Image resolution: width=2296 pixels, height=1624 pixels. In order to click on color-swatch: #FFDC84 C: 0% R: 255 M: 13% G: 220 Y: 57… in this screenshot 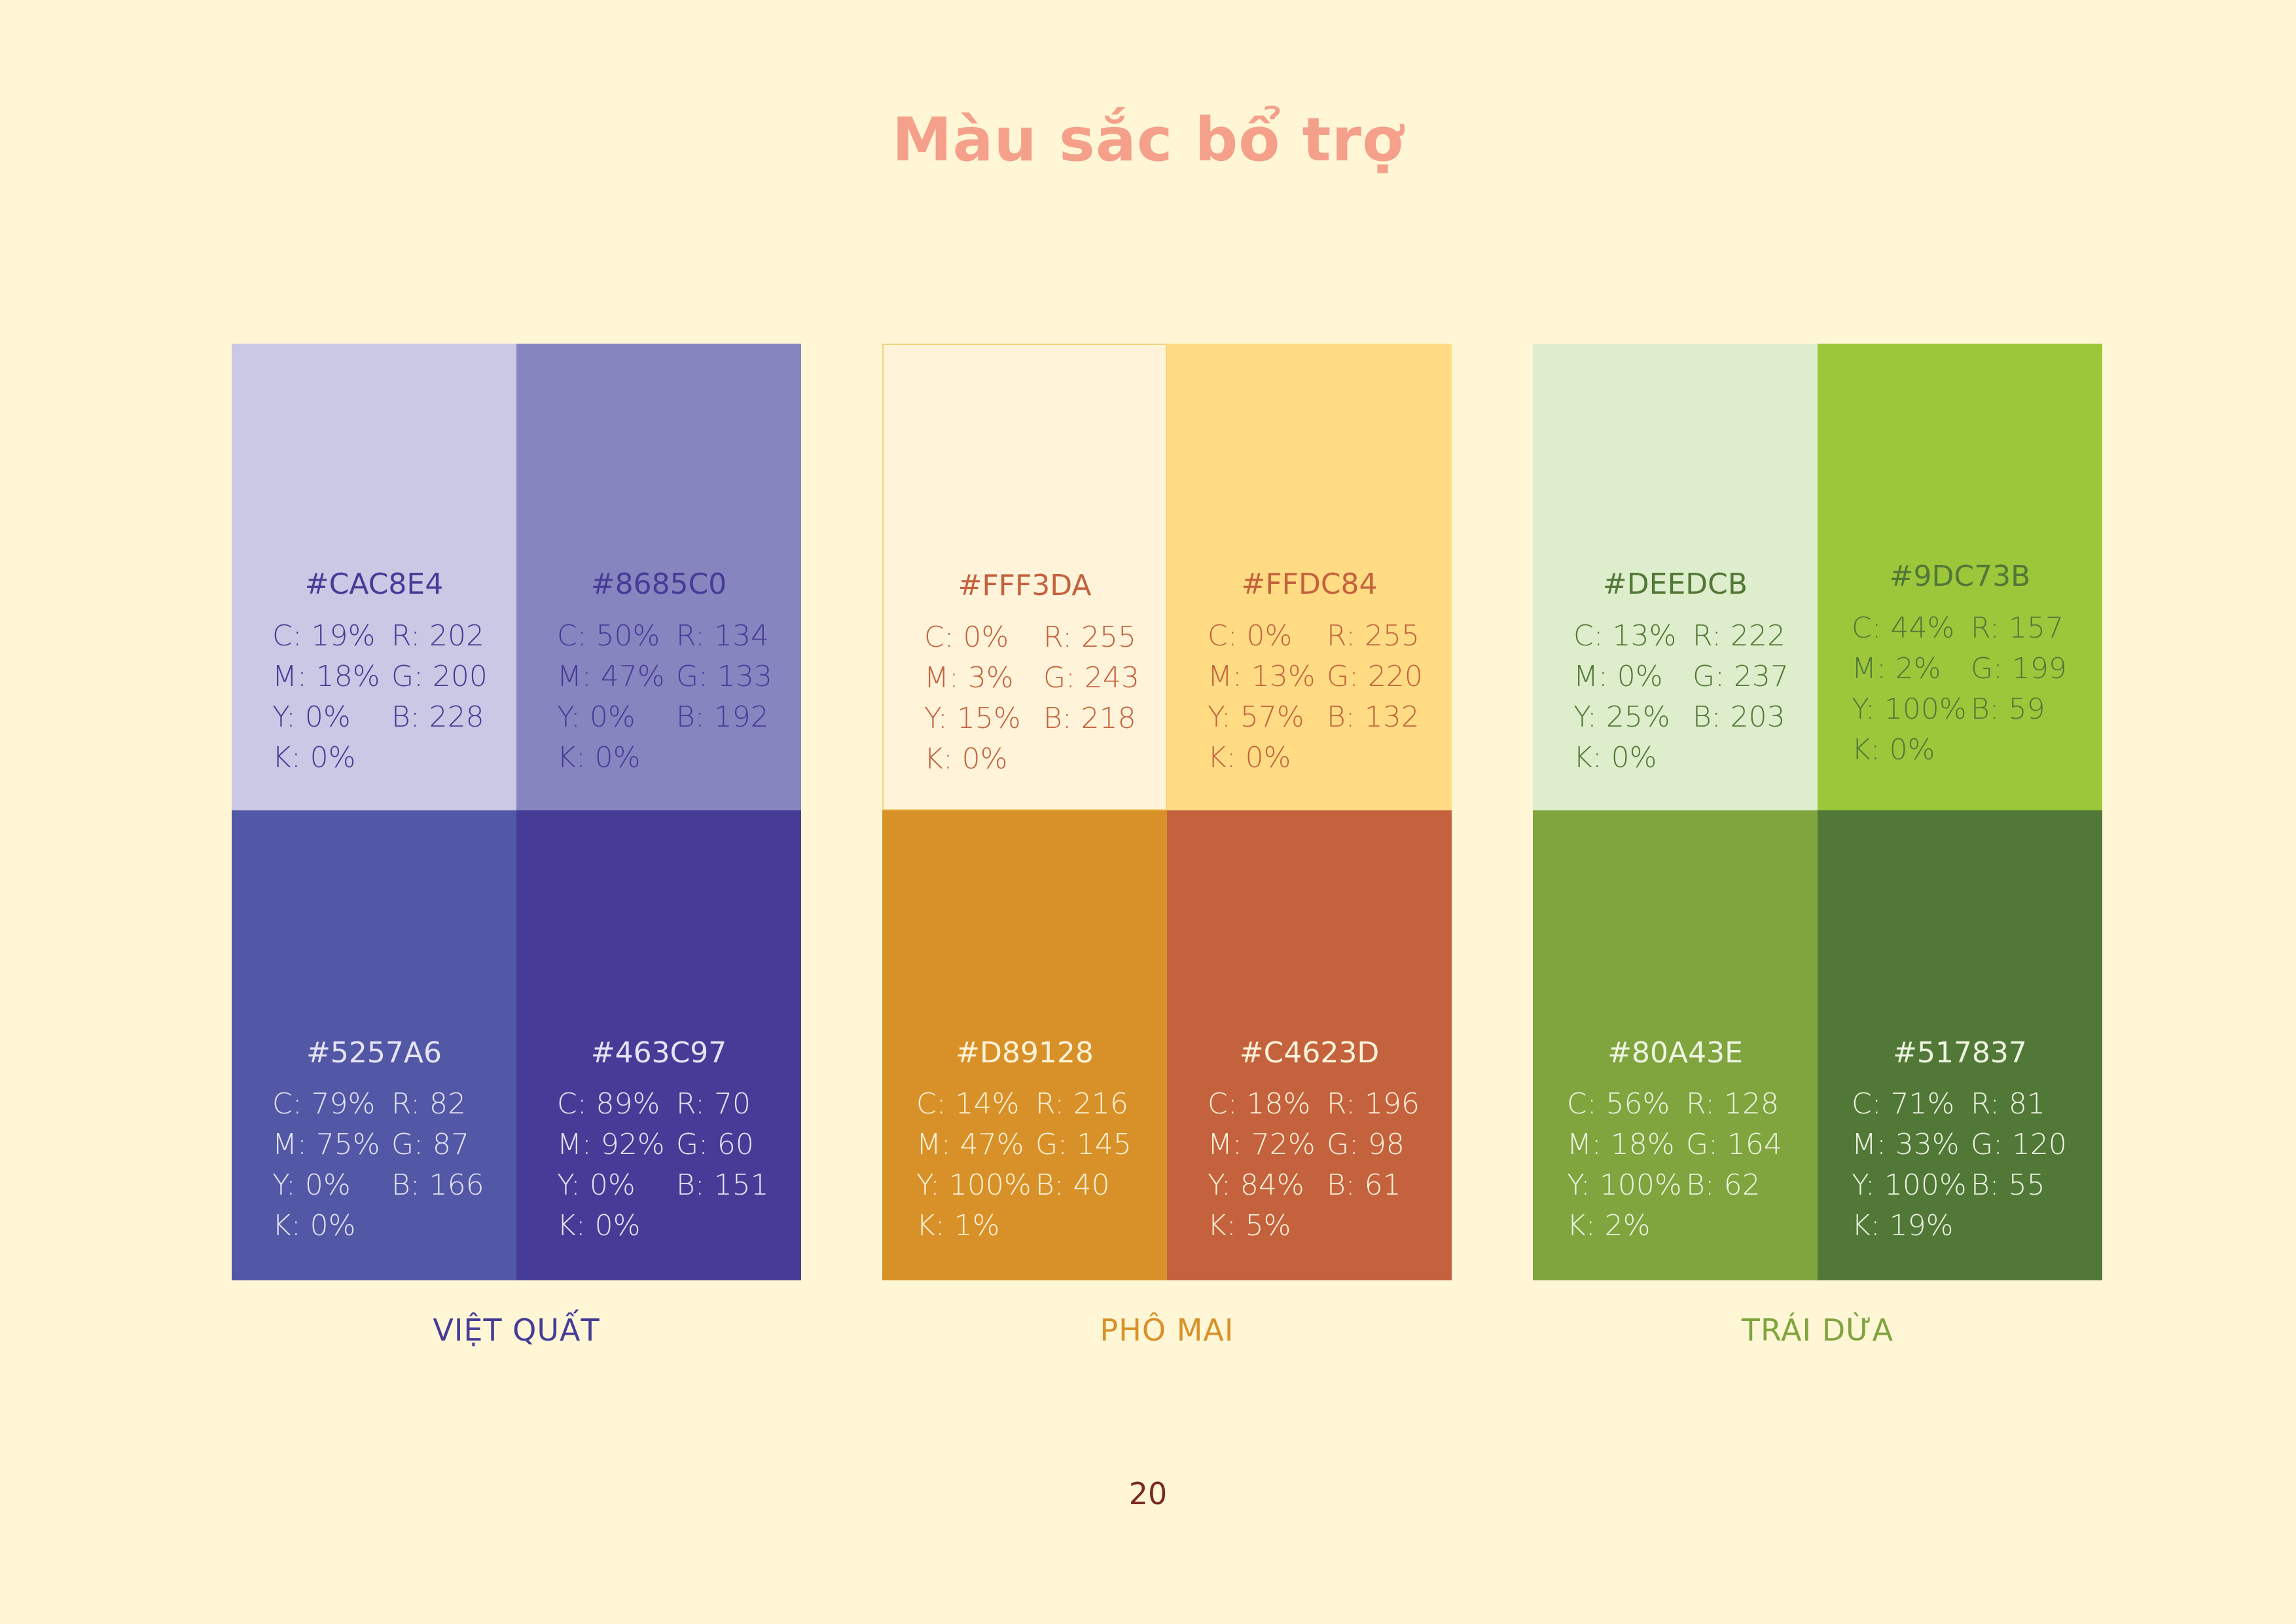, I will do `click(1309, 577)`.